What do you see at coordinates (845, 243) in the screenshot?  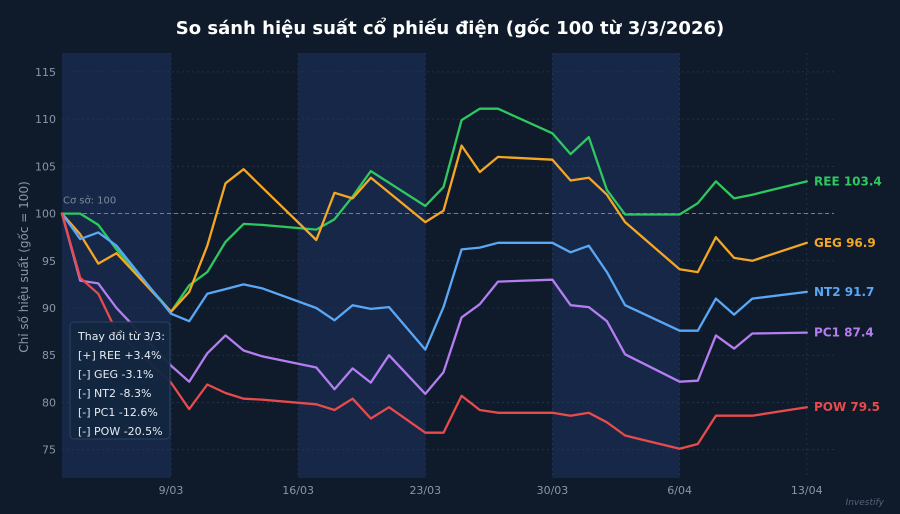 I see `end-label-geg: GEG 96.9` at bounding box center [845, 243].